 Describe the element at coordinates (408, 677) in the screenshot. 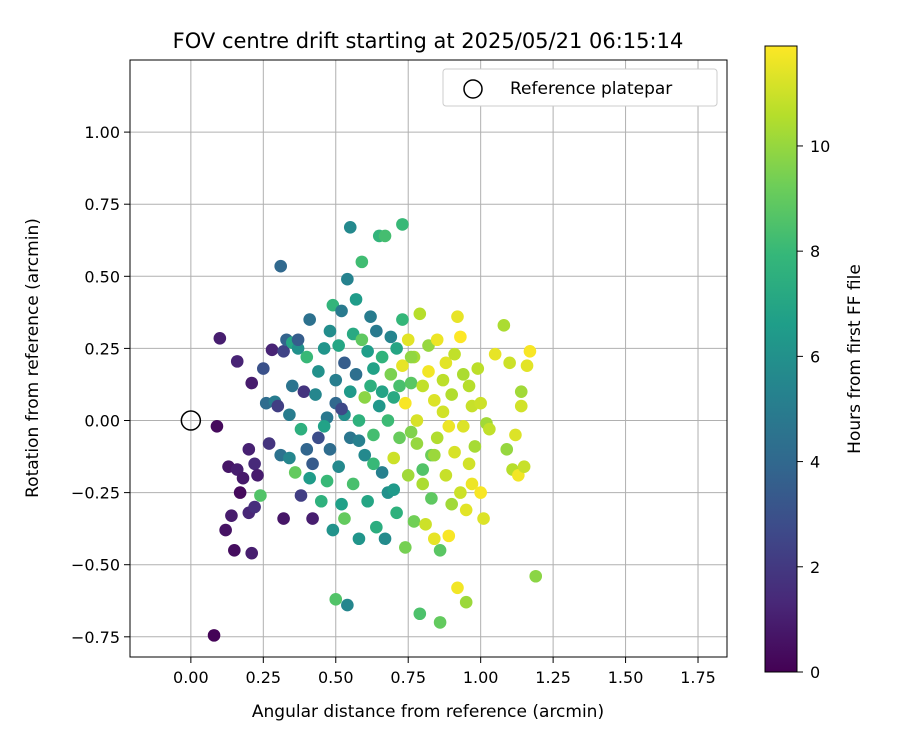

I see `x-tick-label: 0.75` at that location.